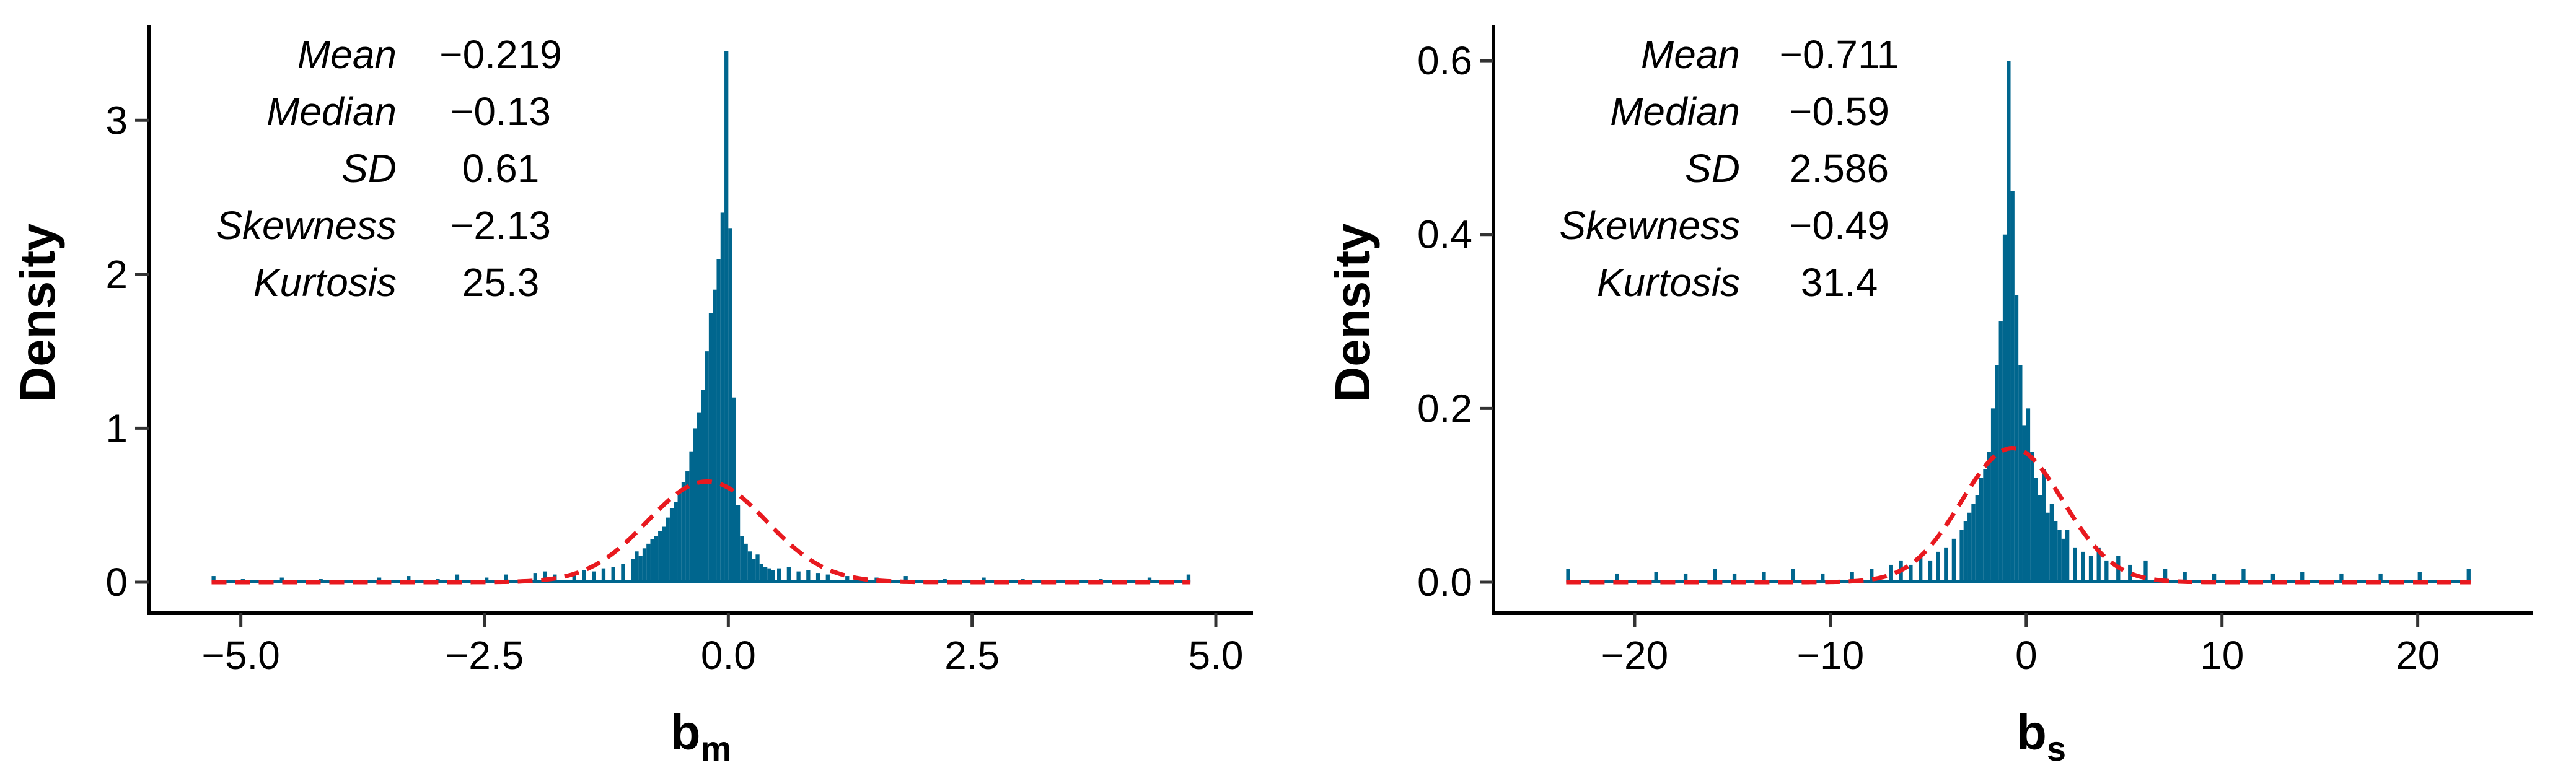 This screenshot has height=768, width=2576. Describe the element at coordinates (728, 655) in the screenshot. I see `left-x-tick-label: 0.0` at that location.